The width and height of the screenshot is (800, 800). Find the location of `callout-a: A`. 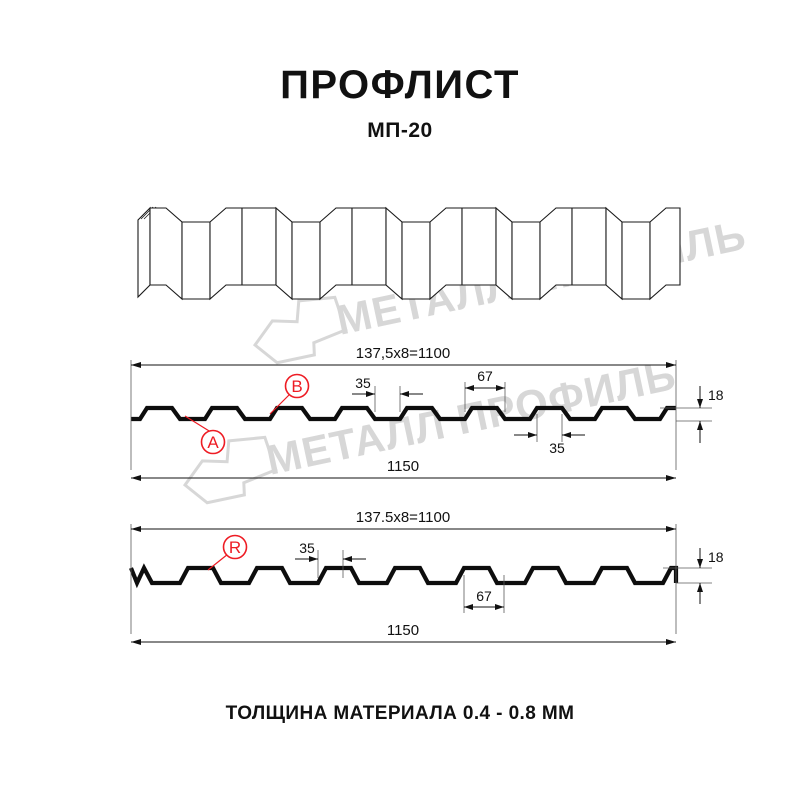

callout-a: A is located at coordinates (205, 435).